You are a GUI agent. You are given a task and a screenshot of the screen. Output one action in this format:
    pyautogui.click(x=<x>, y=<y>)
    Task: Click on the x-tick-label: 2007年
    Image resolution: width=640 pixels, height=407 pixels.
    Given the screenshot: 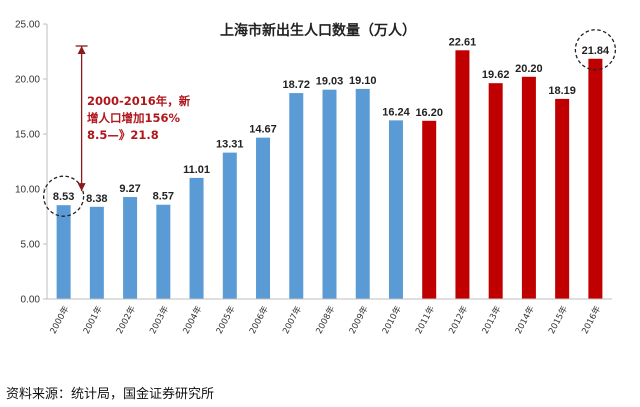 What is the action you would take?
    pyautogui.click(x=292, y=320)
    